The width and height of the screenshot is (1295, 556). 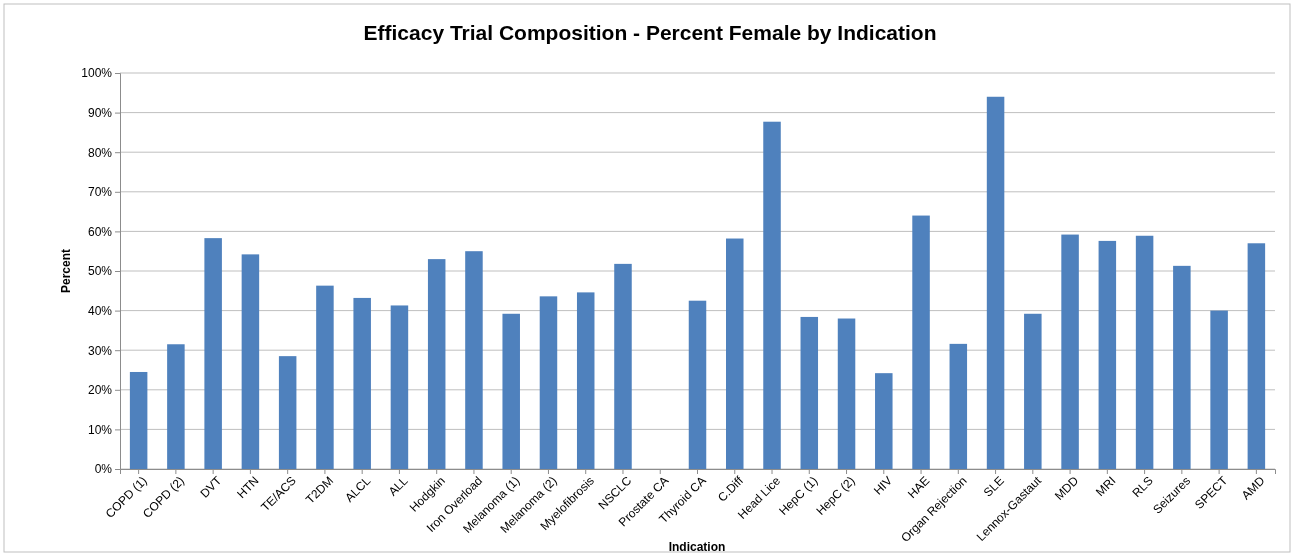 What do you see at coordinates (1106, 486) in the screenshot?
I see `x-tick-label: MRI` at bounding box center [1106, 486].